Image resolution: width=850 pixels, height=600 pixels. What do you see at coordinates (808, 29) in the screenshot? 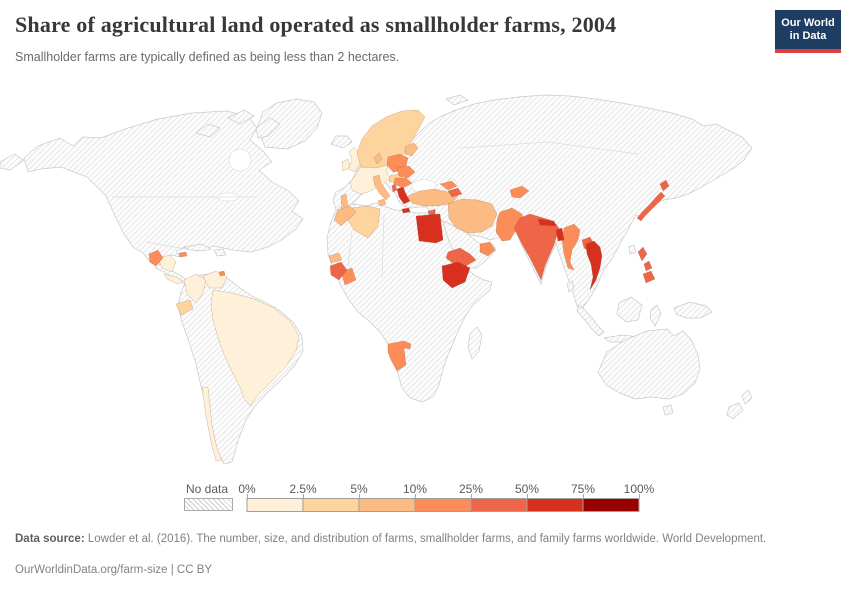
I see `owid-logo: Our World in Data` at bounding box center [808, 29].